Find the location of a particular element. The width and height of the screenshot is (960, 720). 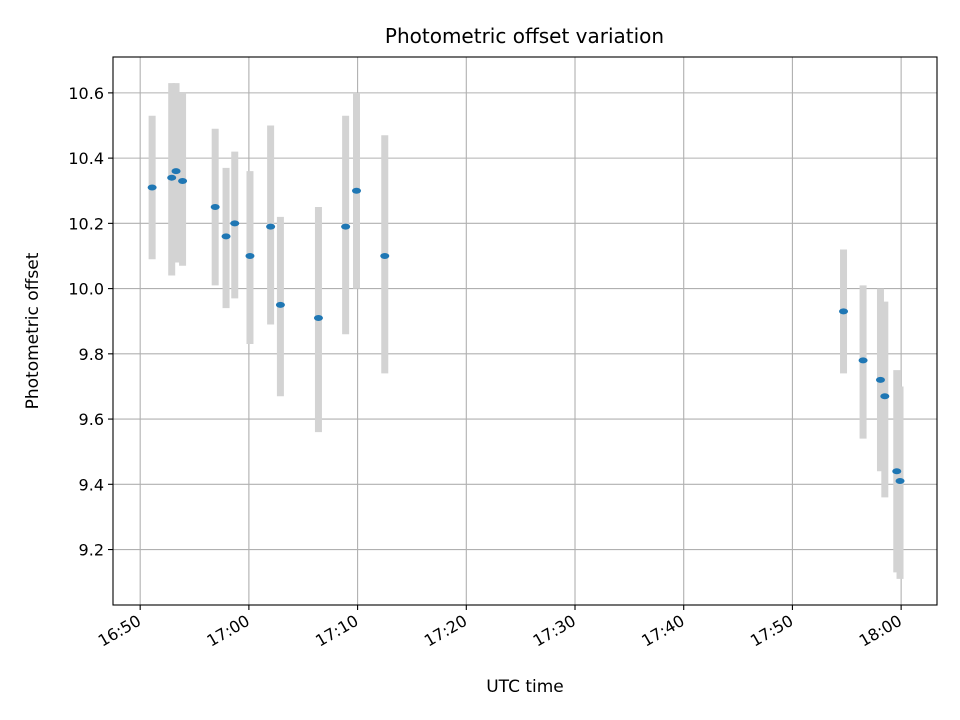

y-axis: 9.2 9.4 9.6 9.8 10.0 10.2 10.4 10.6 is located at coordinates (90, 322).